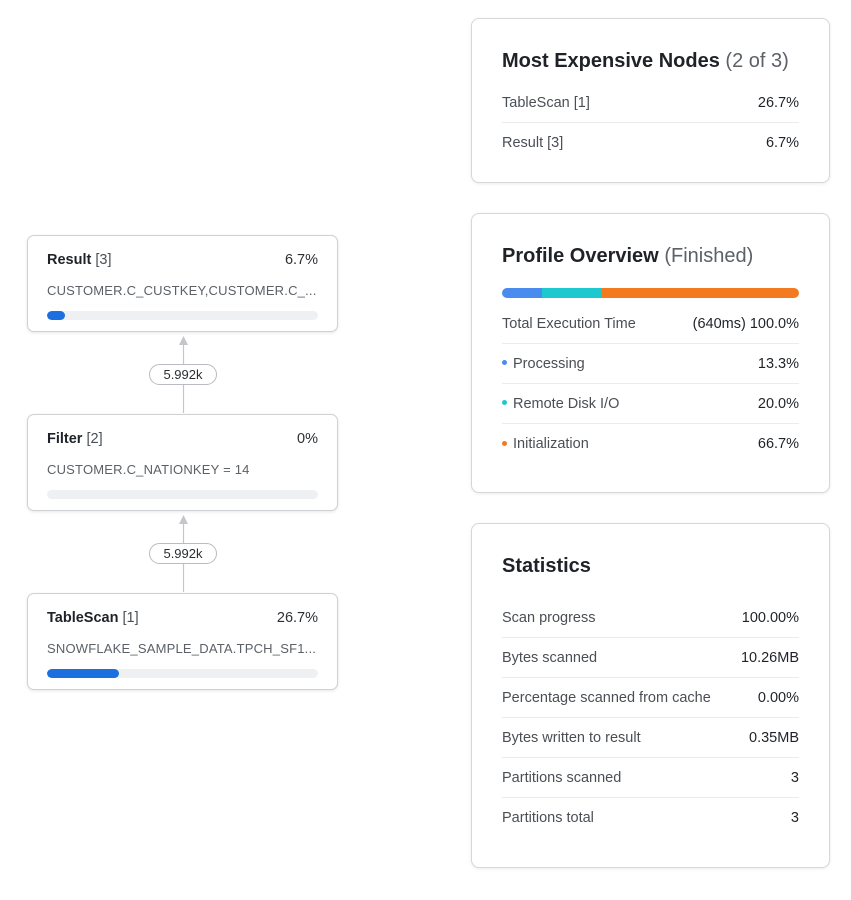  I want to click on card-title: Statistics, so click(546, 566).